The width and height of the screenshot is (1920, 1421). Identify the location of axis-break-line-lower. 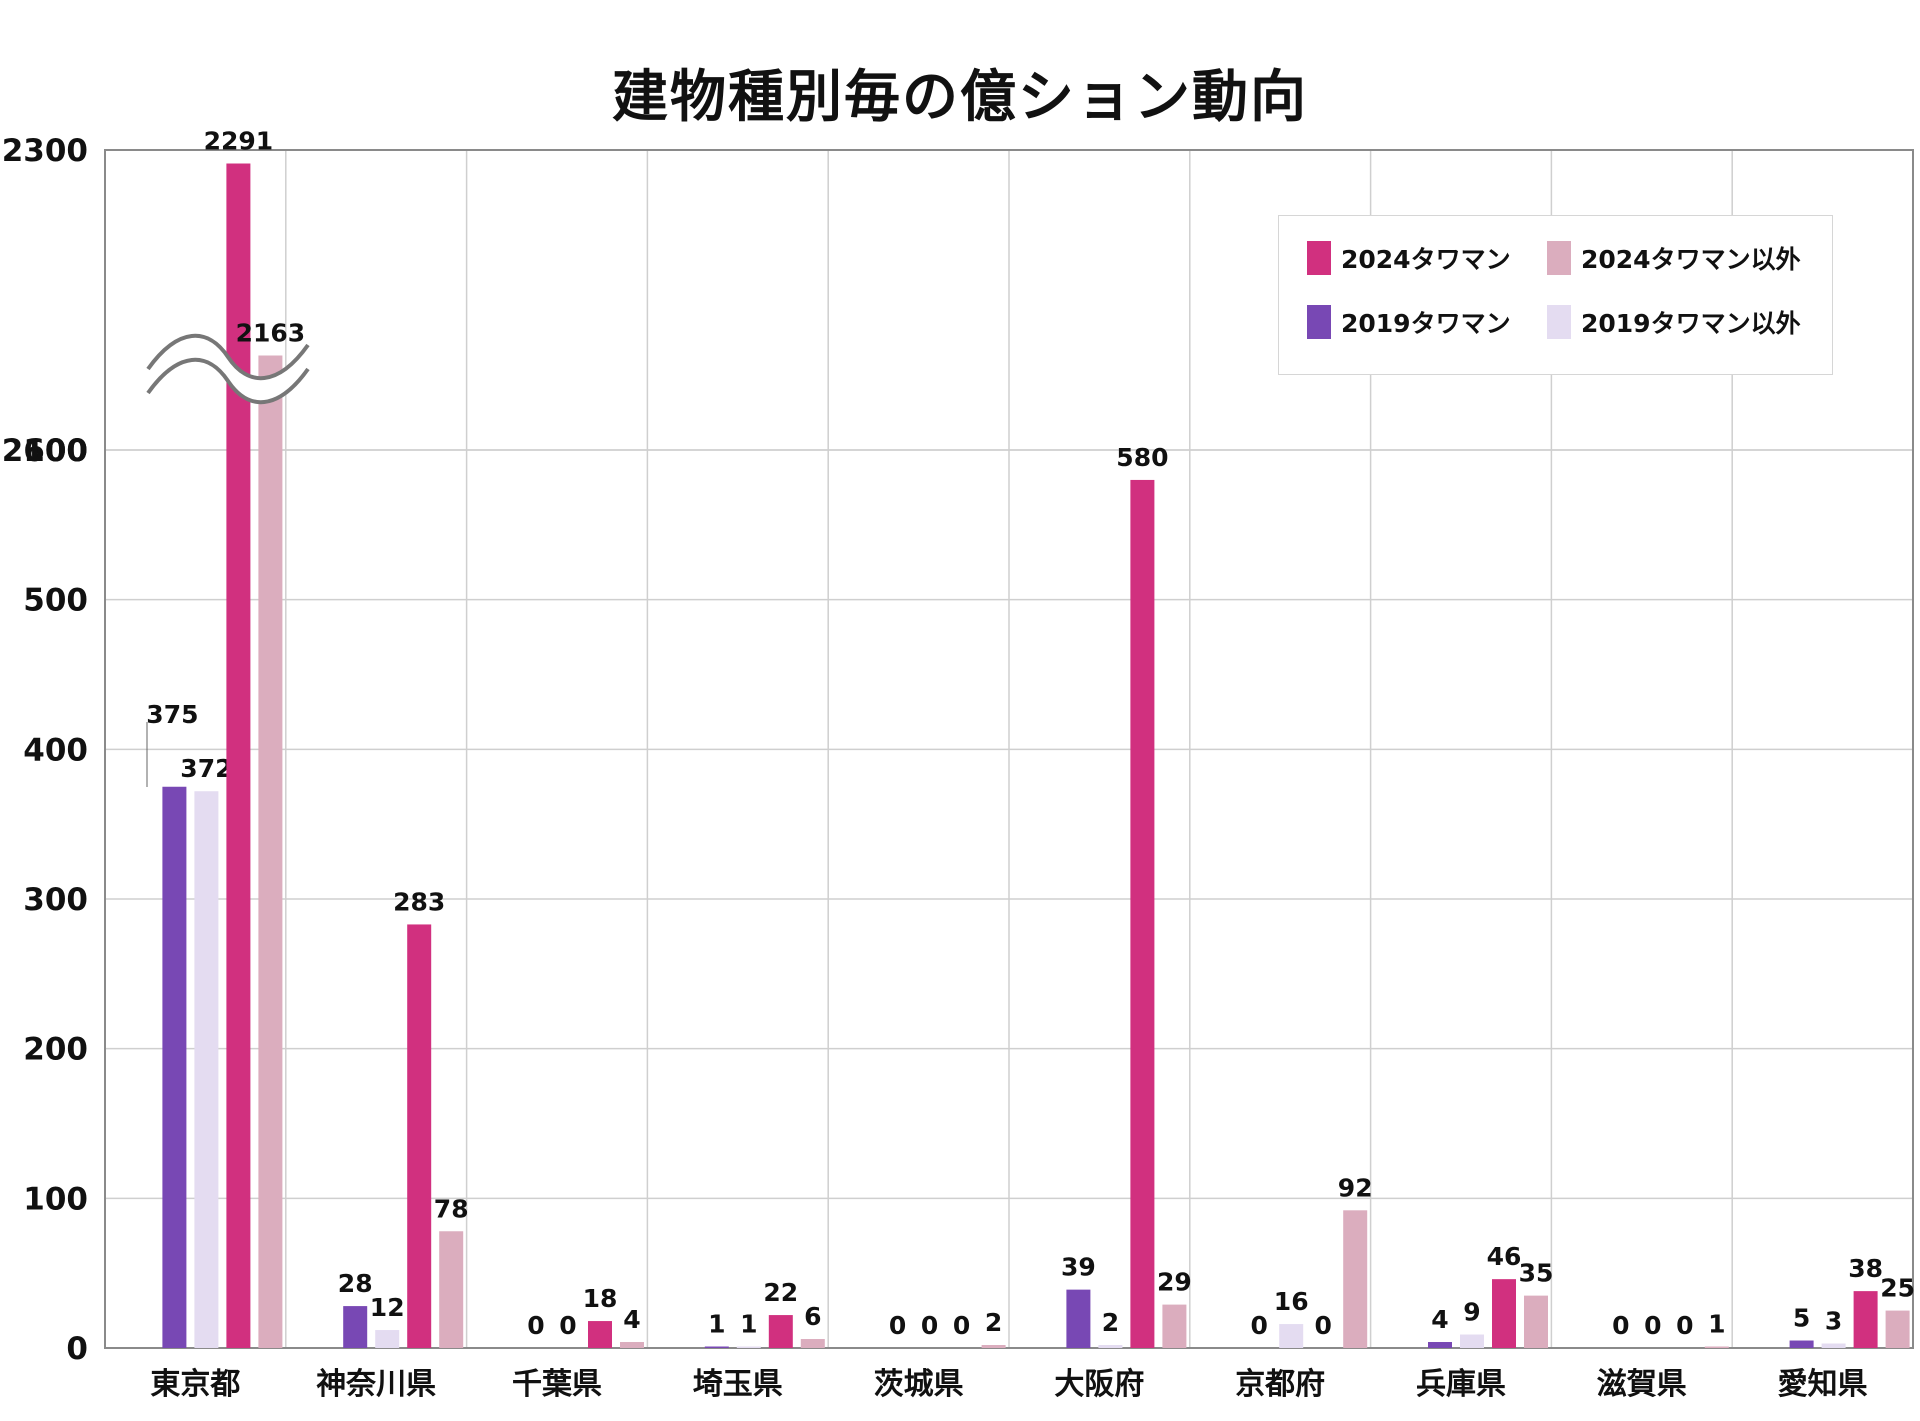
(228, 381).